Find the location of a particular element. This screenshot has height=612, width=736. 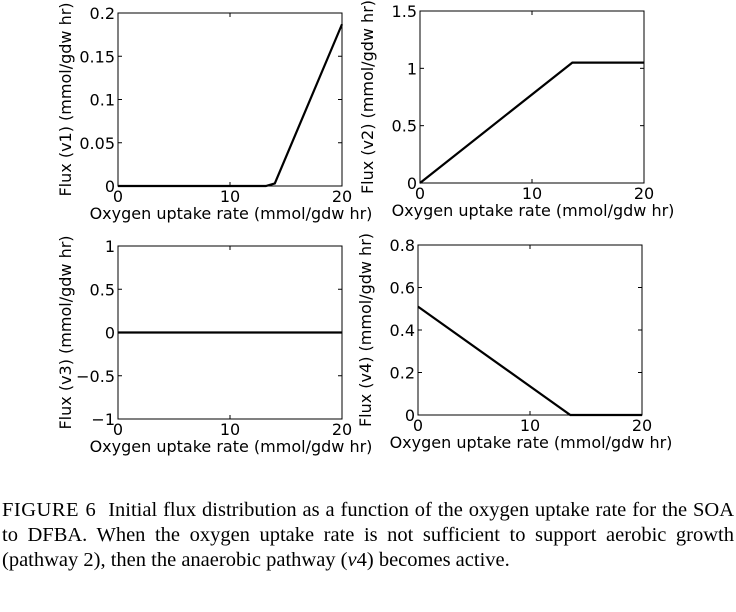

y-tick-label: 0.6 is located at coordinates (402, 288).